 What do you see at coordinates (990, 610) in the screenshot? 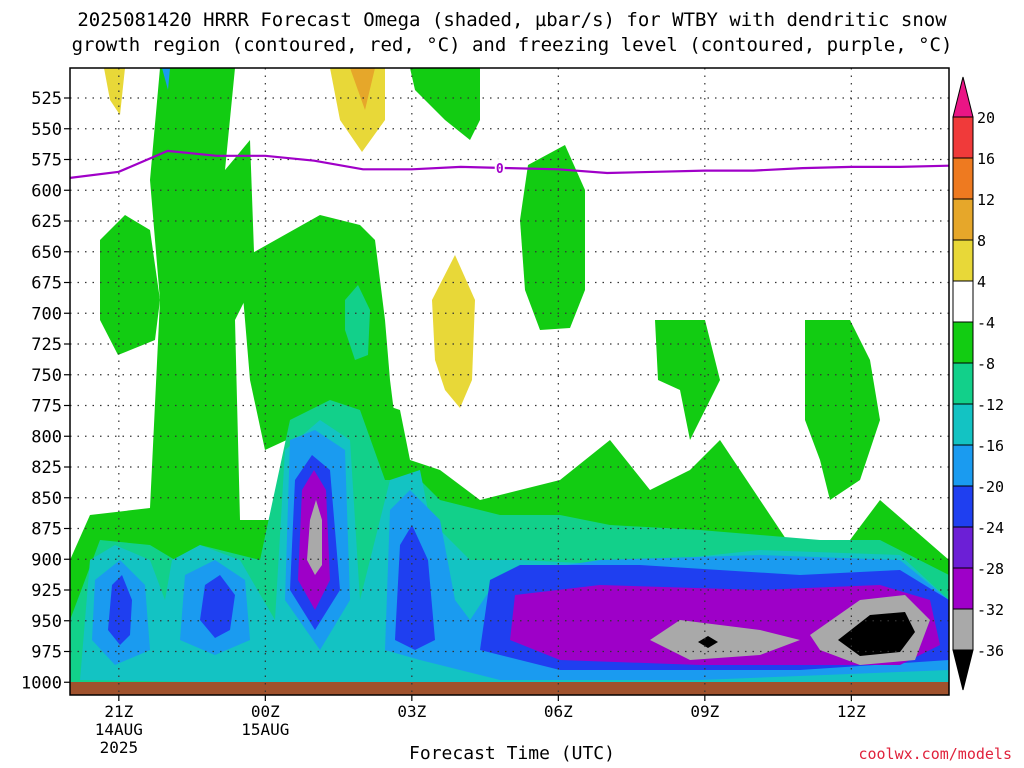
I see `colorbar-label: -32` at bounding box center [990, 610].